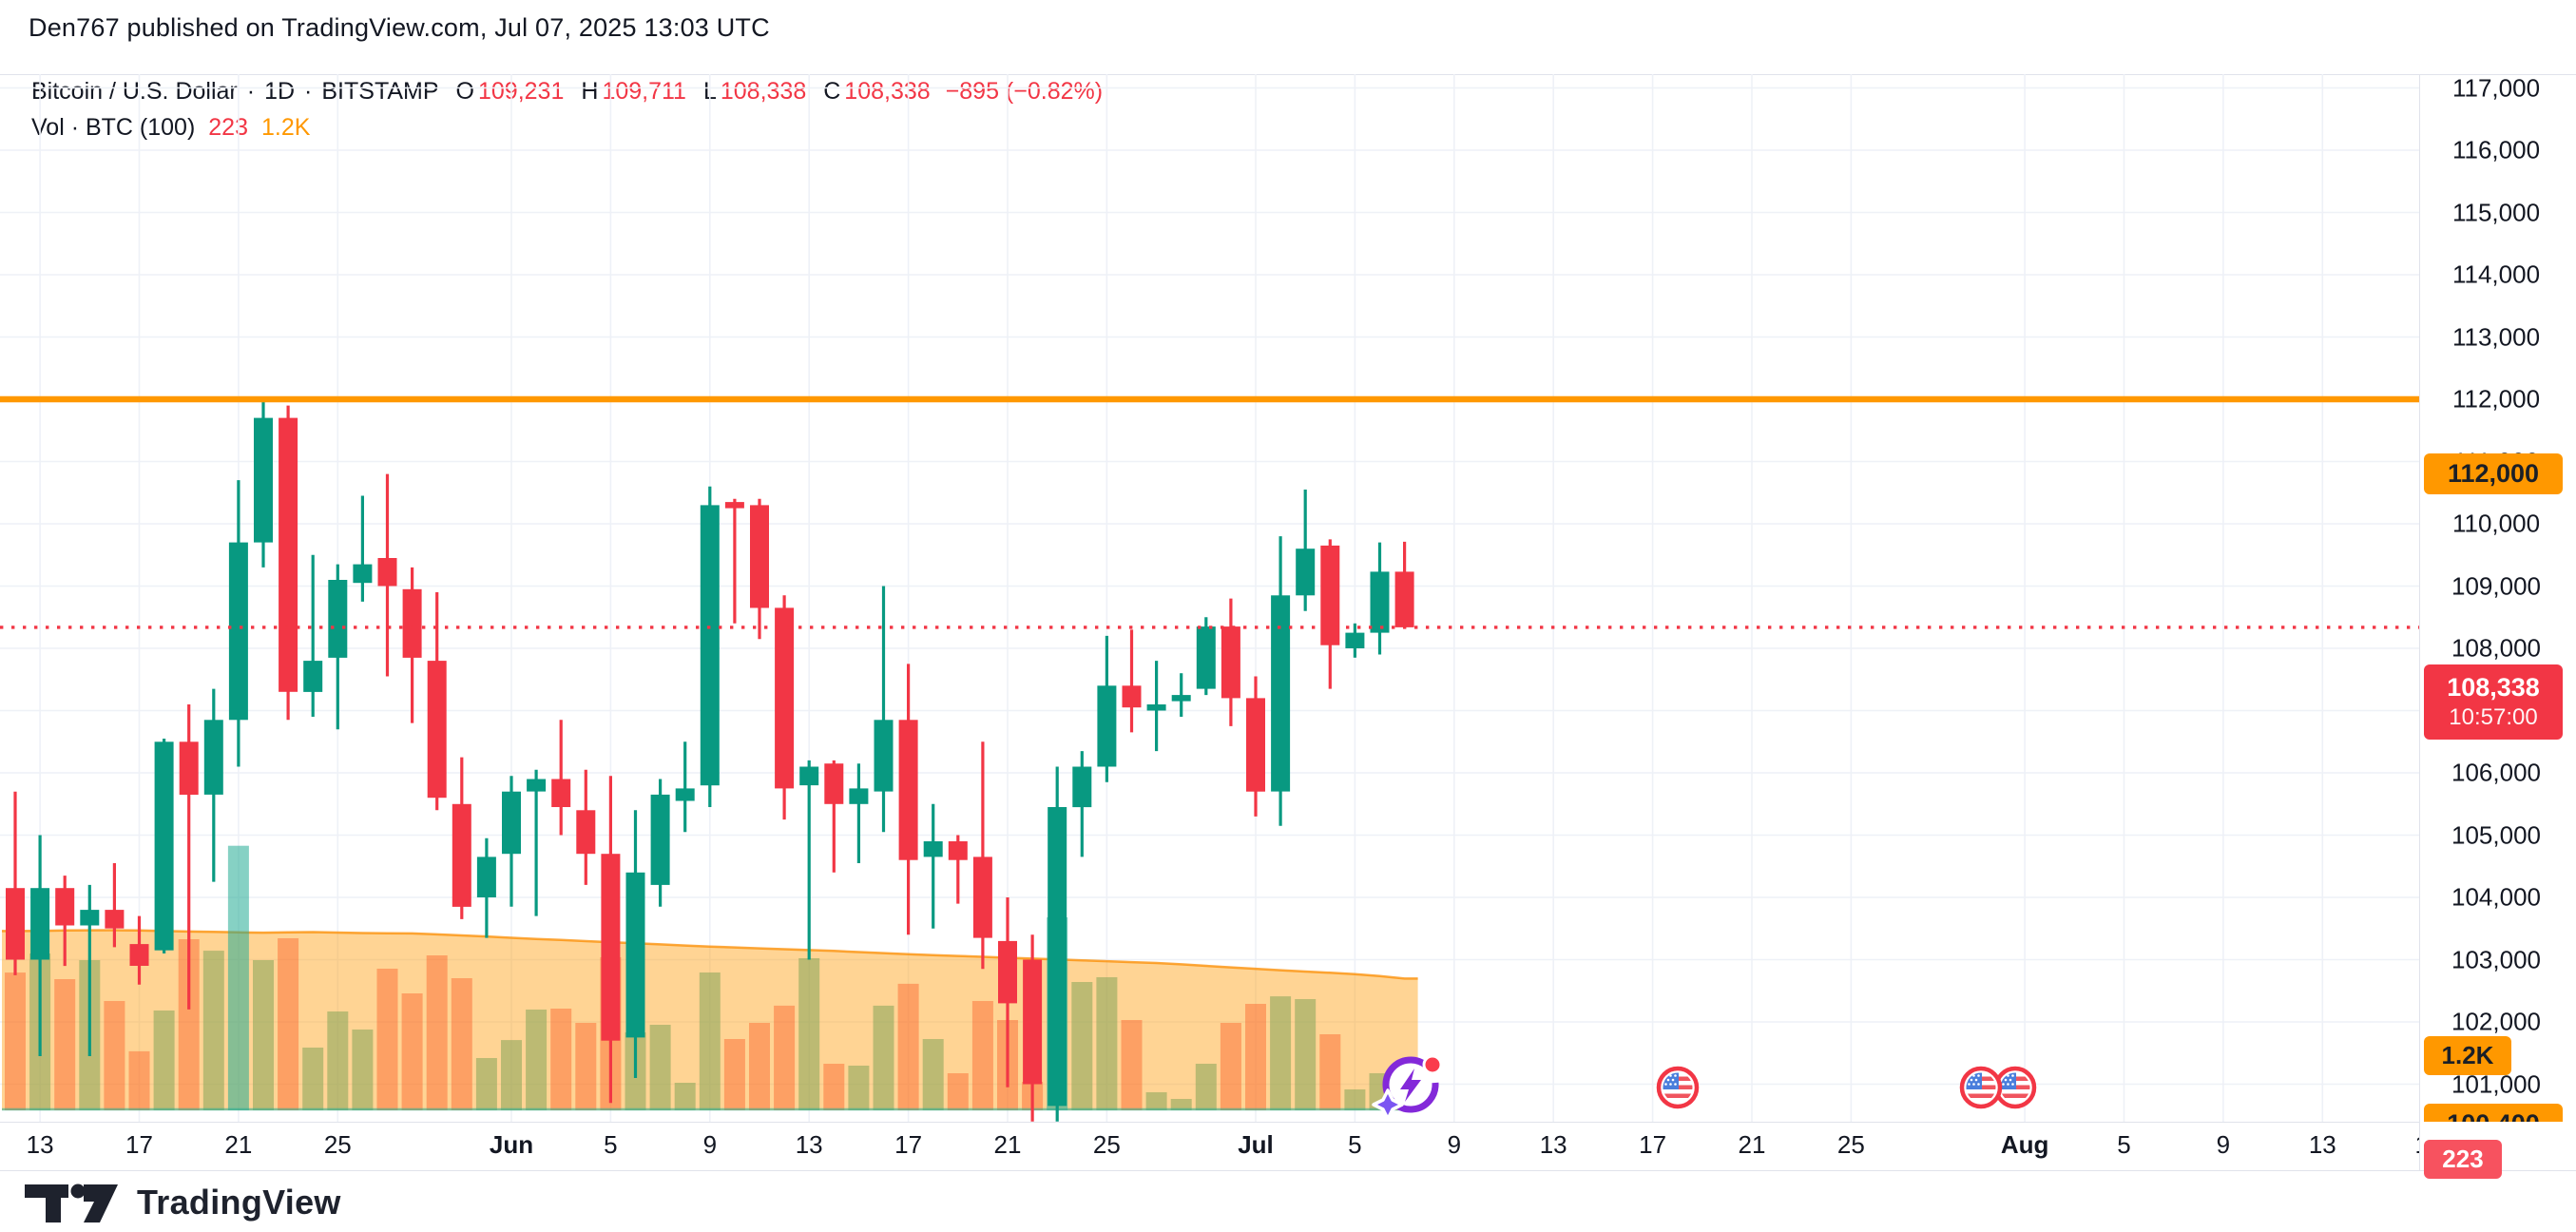 This screenshot has height=1232, width=2576. What do you see at coordinates (113, 127) in the screenshot?
I see `volume-study-title: Vol · BTC (100)` at bounding box center [113, 127].